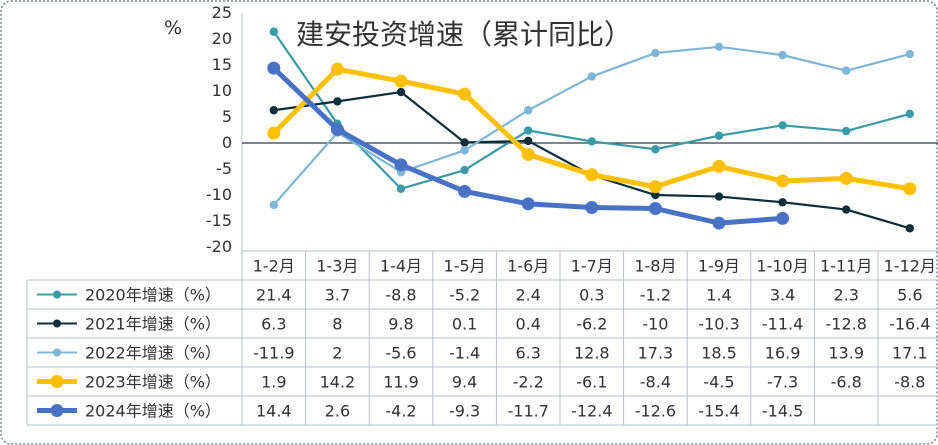 This screenshot has height=445, width=938. Describe the element at coordinates (222, 12) in the screenshot. I see `y-tick-label: 25` at that location.